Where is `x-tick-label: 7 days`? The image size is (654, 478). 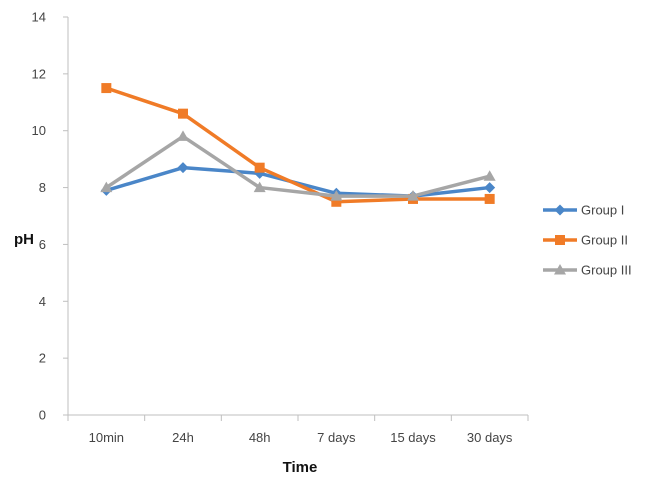 x-tick-label: 7 days is located at coordinates (336, 437).